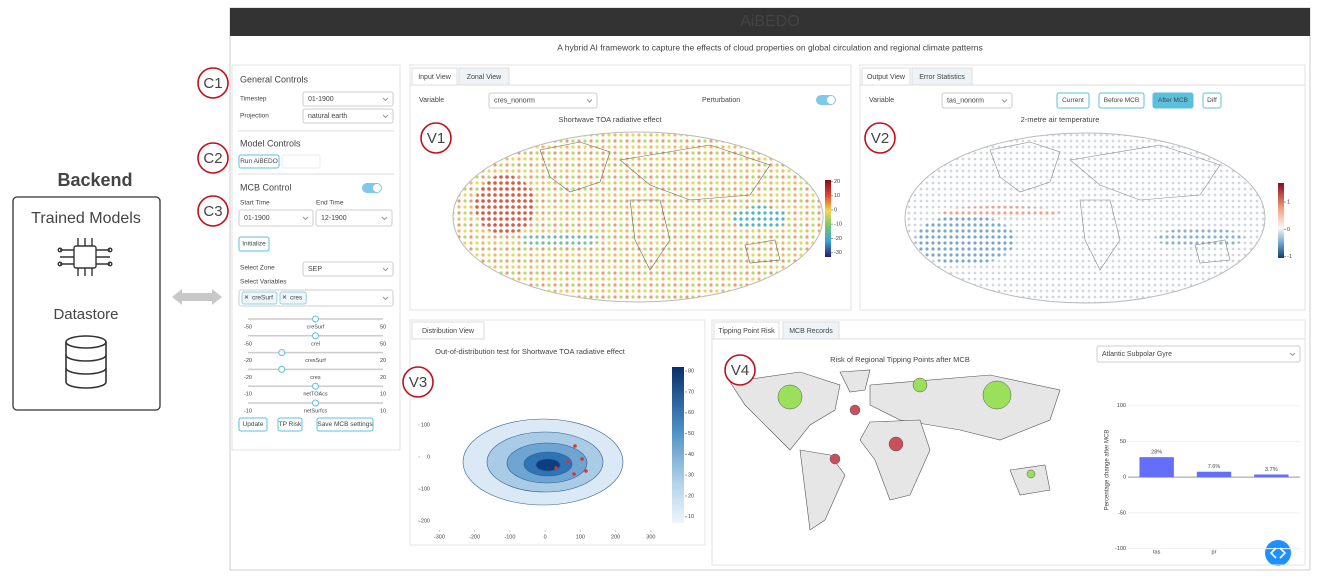 Image resolution: width=1320 pixels, height=583 pixels. I want to click on bar-value-label: 7.6%, so click(1214, 467).